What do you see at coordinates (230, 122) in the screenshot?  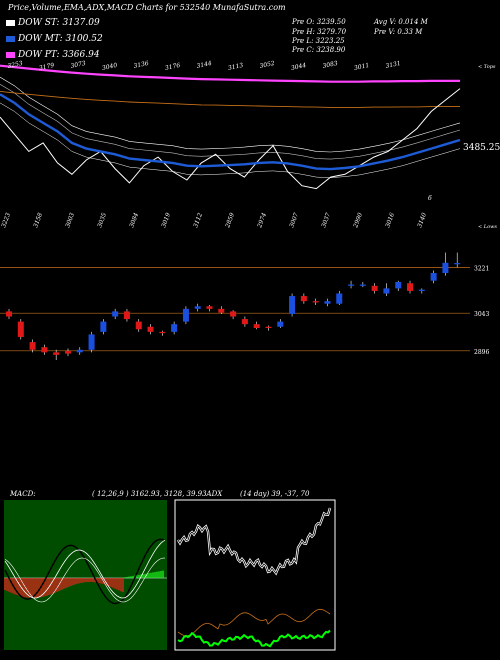 I see `ema-envelope-mid` at bounding box center [230, 122].